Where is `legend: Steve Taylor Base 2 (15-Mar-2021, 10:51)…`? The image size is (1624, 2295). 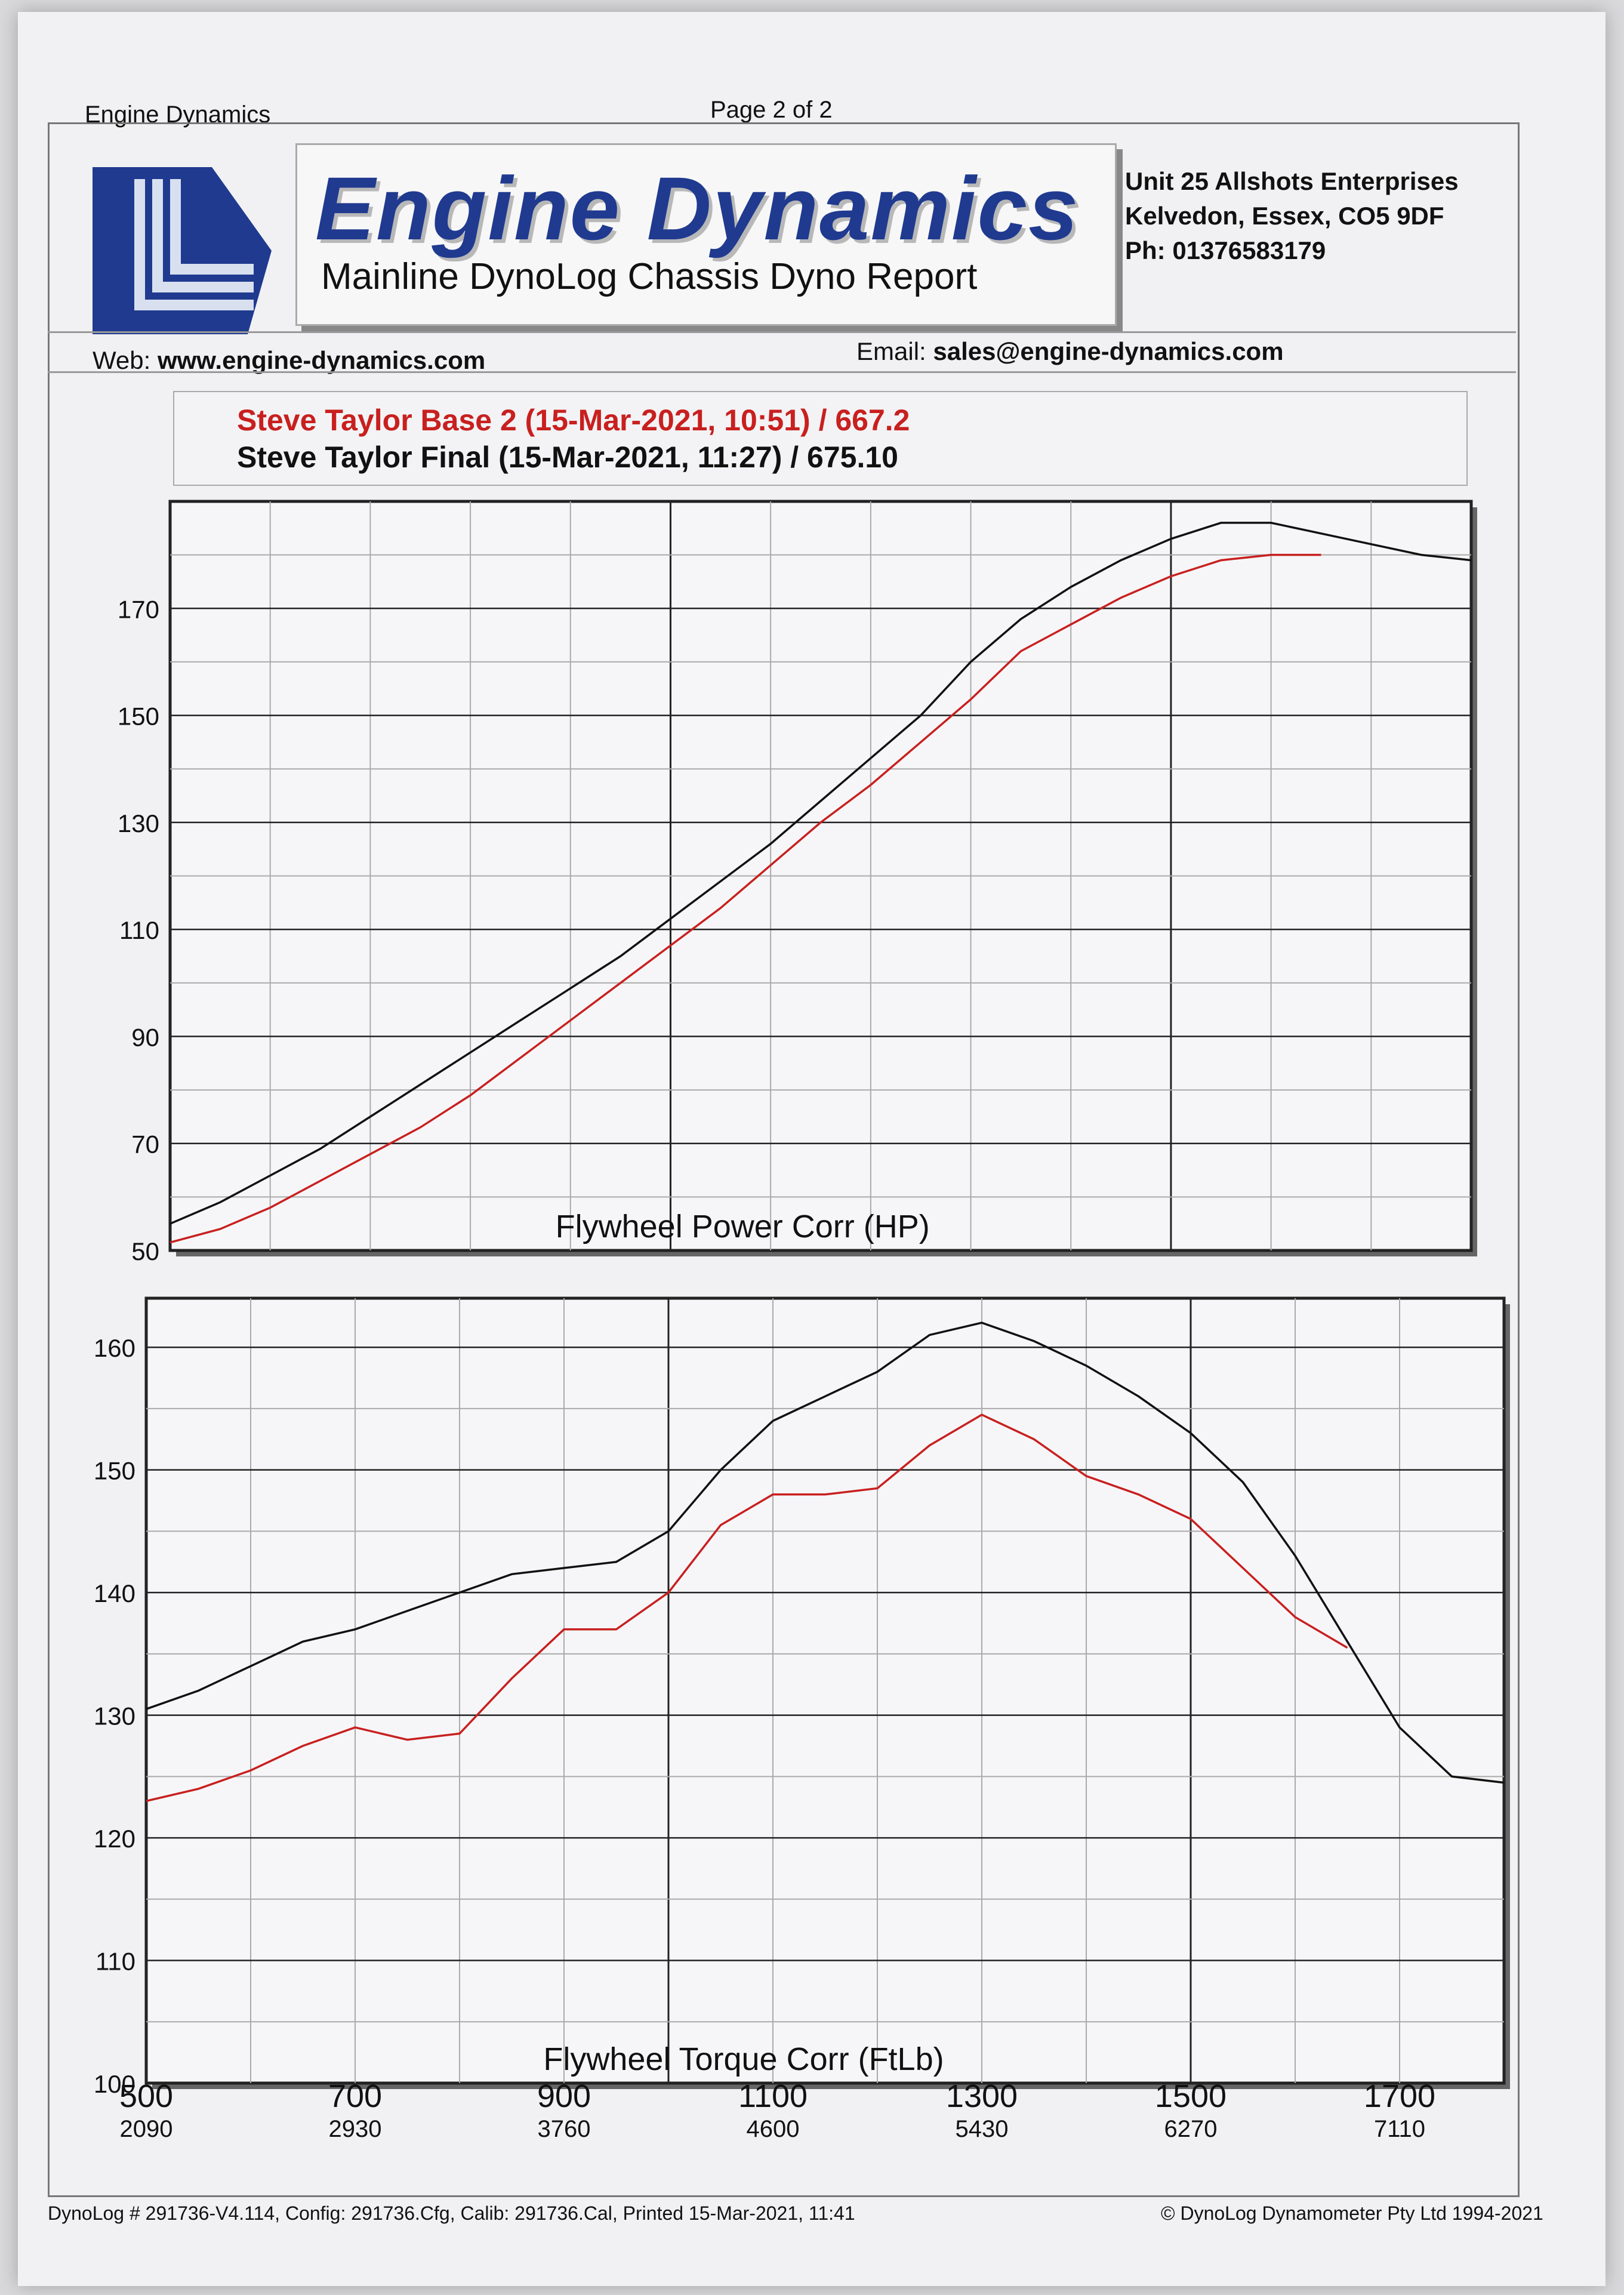 legend: Steve Taylor Base 2 (15-Mar-2021, 10:51)… is located at coordinates (820, 438).